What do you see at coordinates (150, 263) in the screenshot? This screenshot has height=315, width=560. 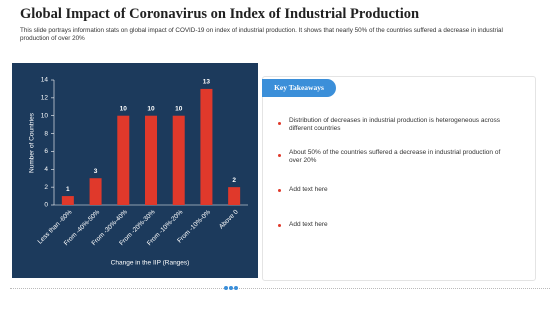 I see `x-axis-label: Change in the IIP (Ranges)` at bounding box center [150, 263].